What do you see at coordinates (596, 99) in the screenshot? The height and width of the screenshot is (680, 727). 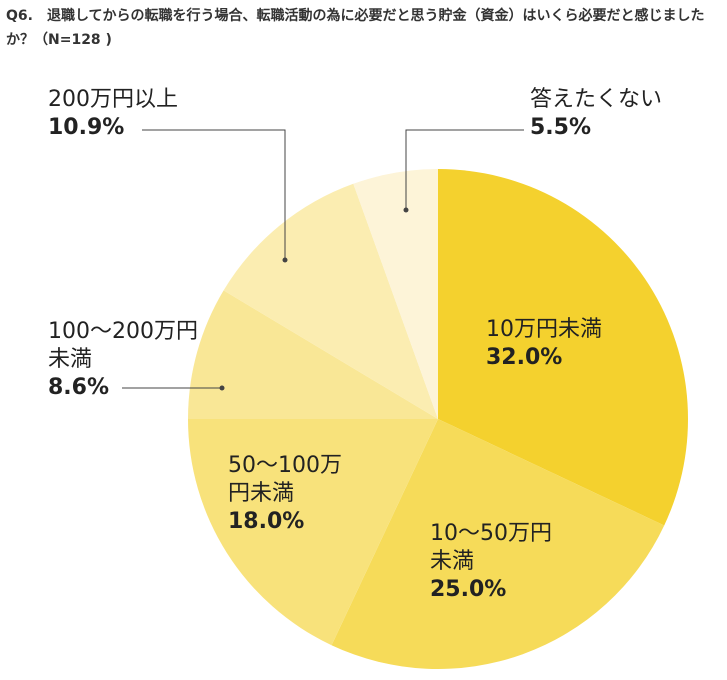 I see `category-label: 答えたくない` at bounding box center [596, 99].